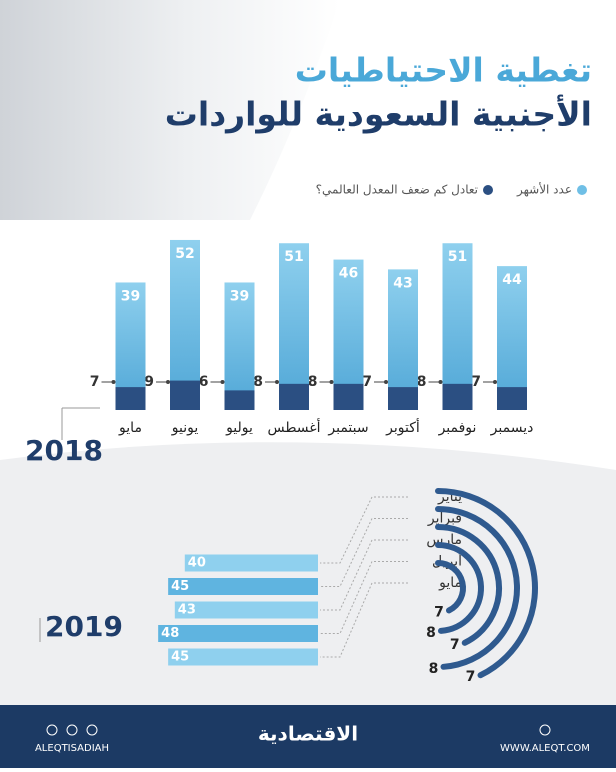 The image size is (616, 772). I want to click on bar-value: 40, so click(197, 563).